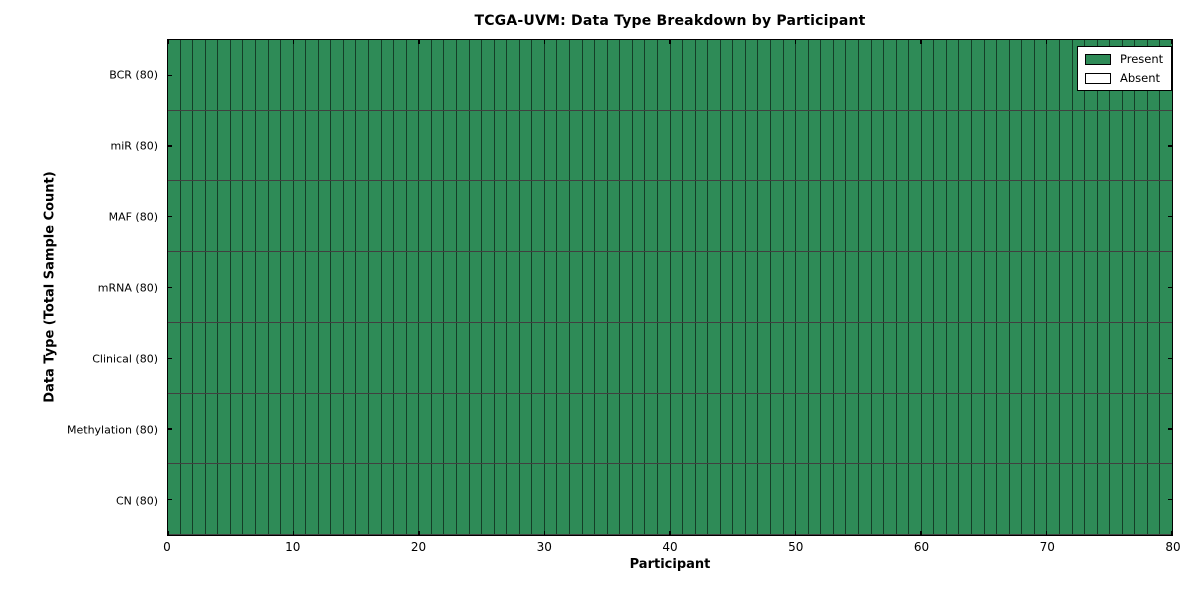 The width and height of the screenshot is (1200, 600). Describe the element at coordinates (1140, 78) in the screenshot. I see `legend-label: Absent` at that location.